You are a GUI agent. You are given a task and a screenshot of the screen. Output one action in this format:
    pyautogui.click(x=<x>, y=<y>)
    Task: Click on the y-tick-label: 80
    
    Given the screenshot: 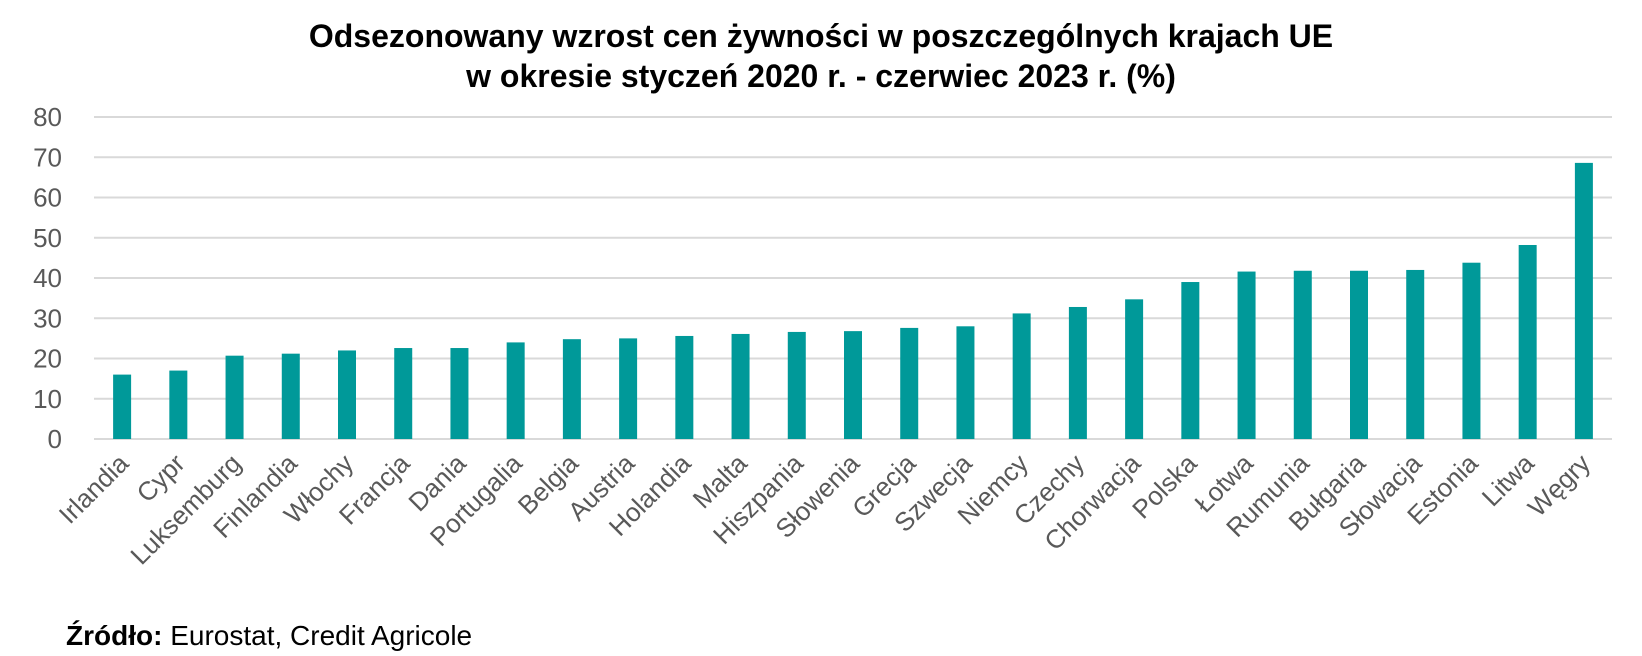 What is the action you would take?
    pyautogui.click(x=47, y=117)
    